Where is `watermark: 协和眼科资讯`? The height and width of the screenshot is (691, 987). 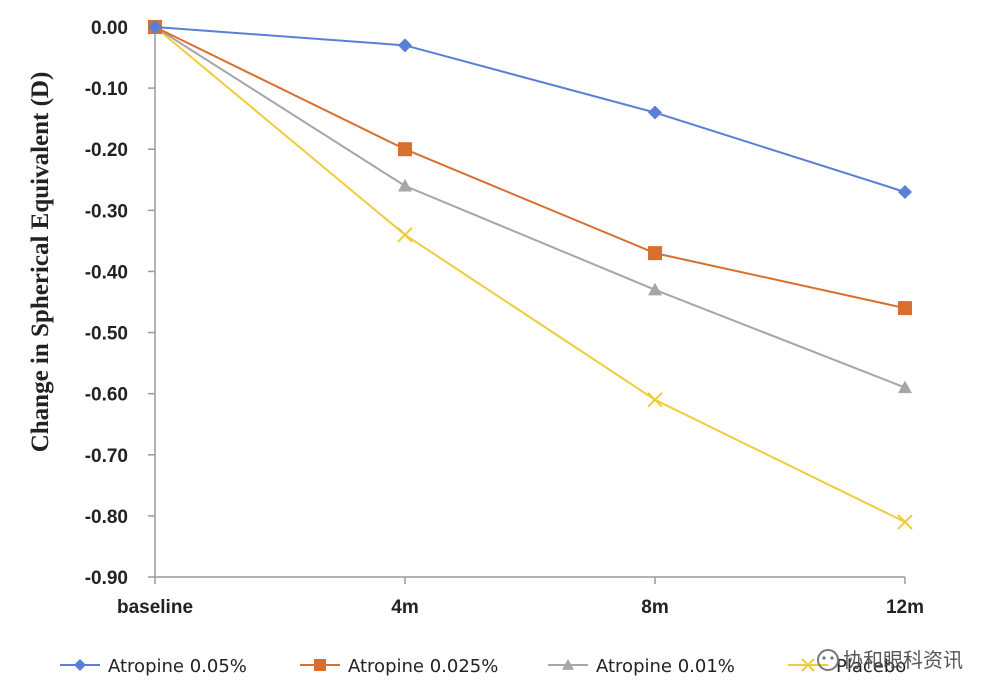
watermark: 协和眼科资讯 is located at coordinates (890, 660).